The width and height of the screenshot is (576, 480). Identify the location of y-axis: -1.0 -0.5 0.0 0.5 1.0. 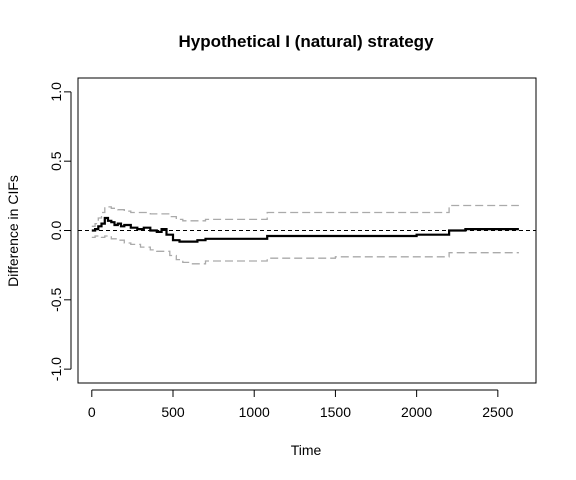
(60, 231).